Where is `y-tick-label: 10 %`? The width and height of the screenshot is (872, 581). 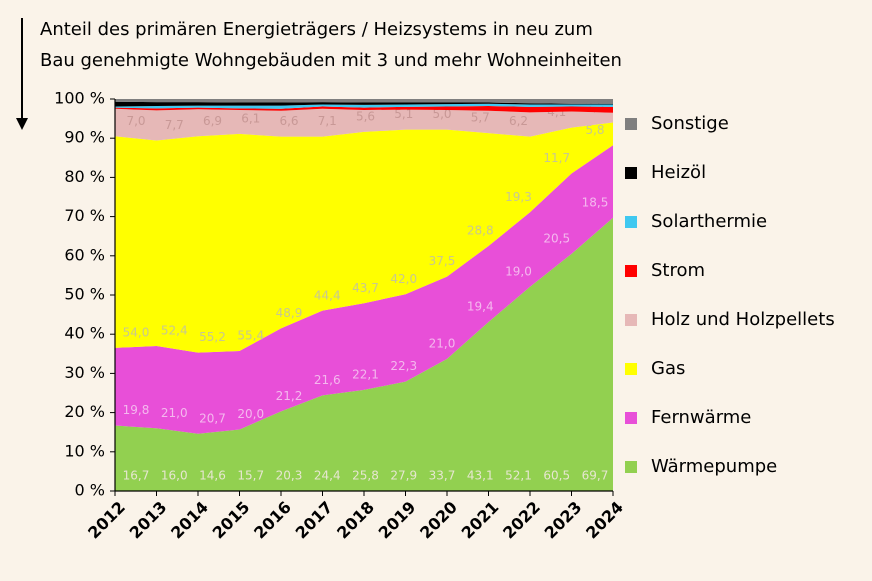 y-tick-label: 10 % is located at coordinates (84, 450).